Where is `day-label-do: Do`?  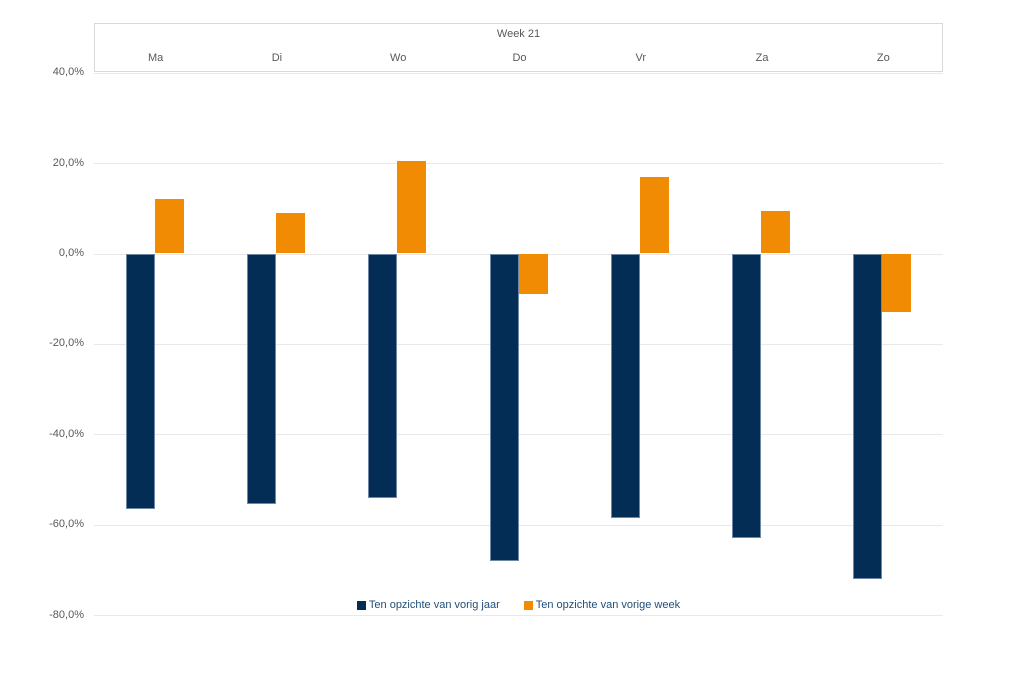
day-label-do: Do is located at coordinates (519, 58).